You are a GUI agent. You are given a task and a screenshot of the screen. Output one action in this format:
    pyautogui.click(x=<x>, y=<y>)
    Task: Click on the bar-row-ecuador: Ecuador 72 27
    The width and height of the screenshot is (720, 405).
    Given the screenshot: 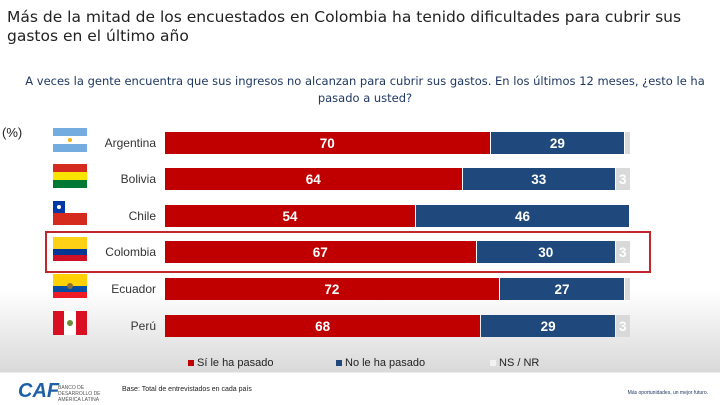 What is the action you would take?
    pyautogui.click(x=360, y=287)
    